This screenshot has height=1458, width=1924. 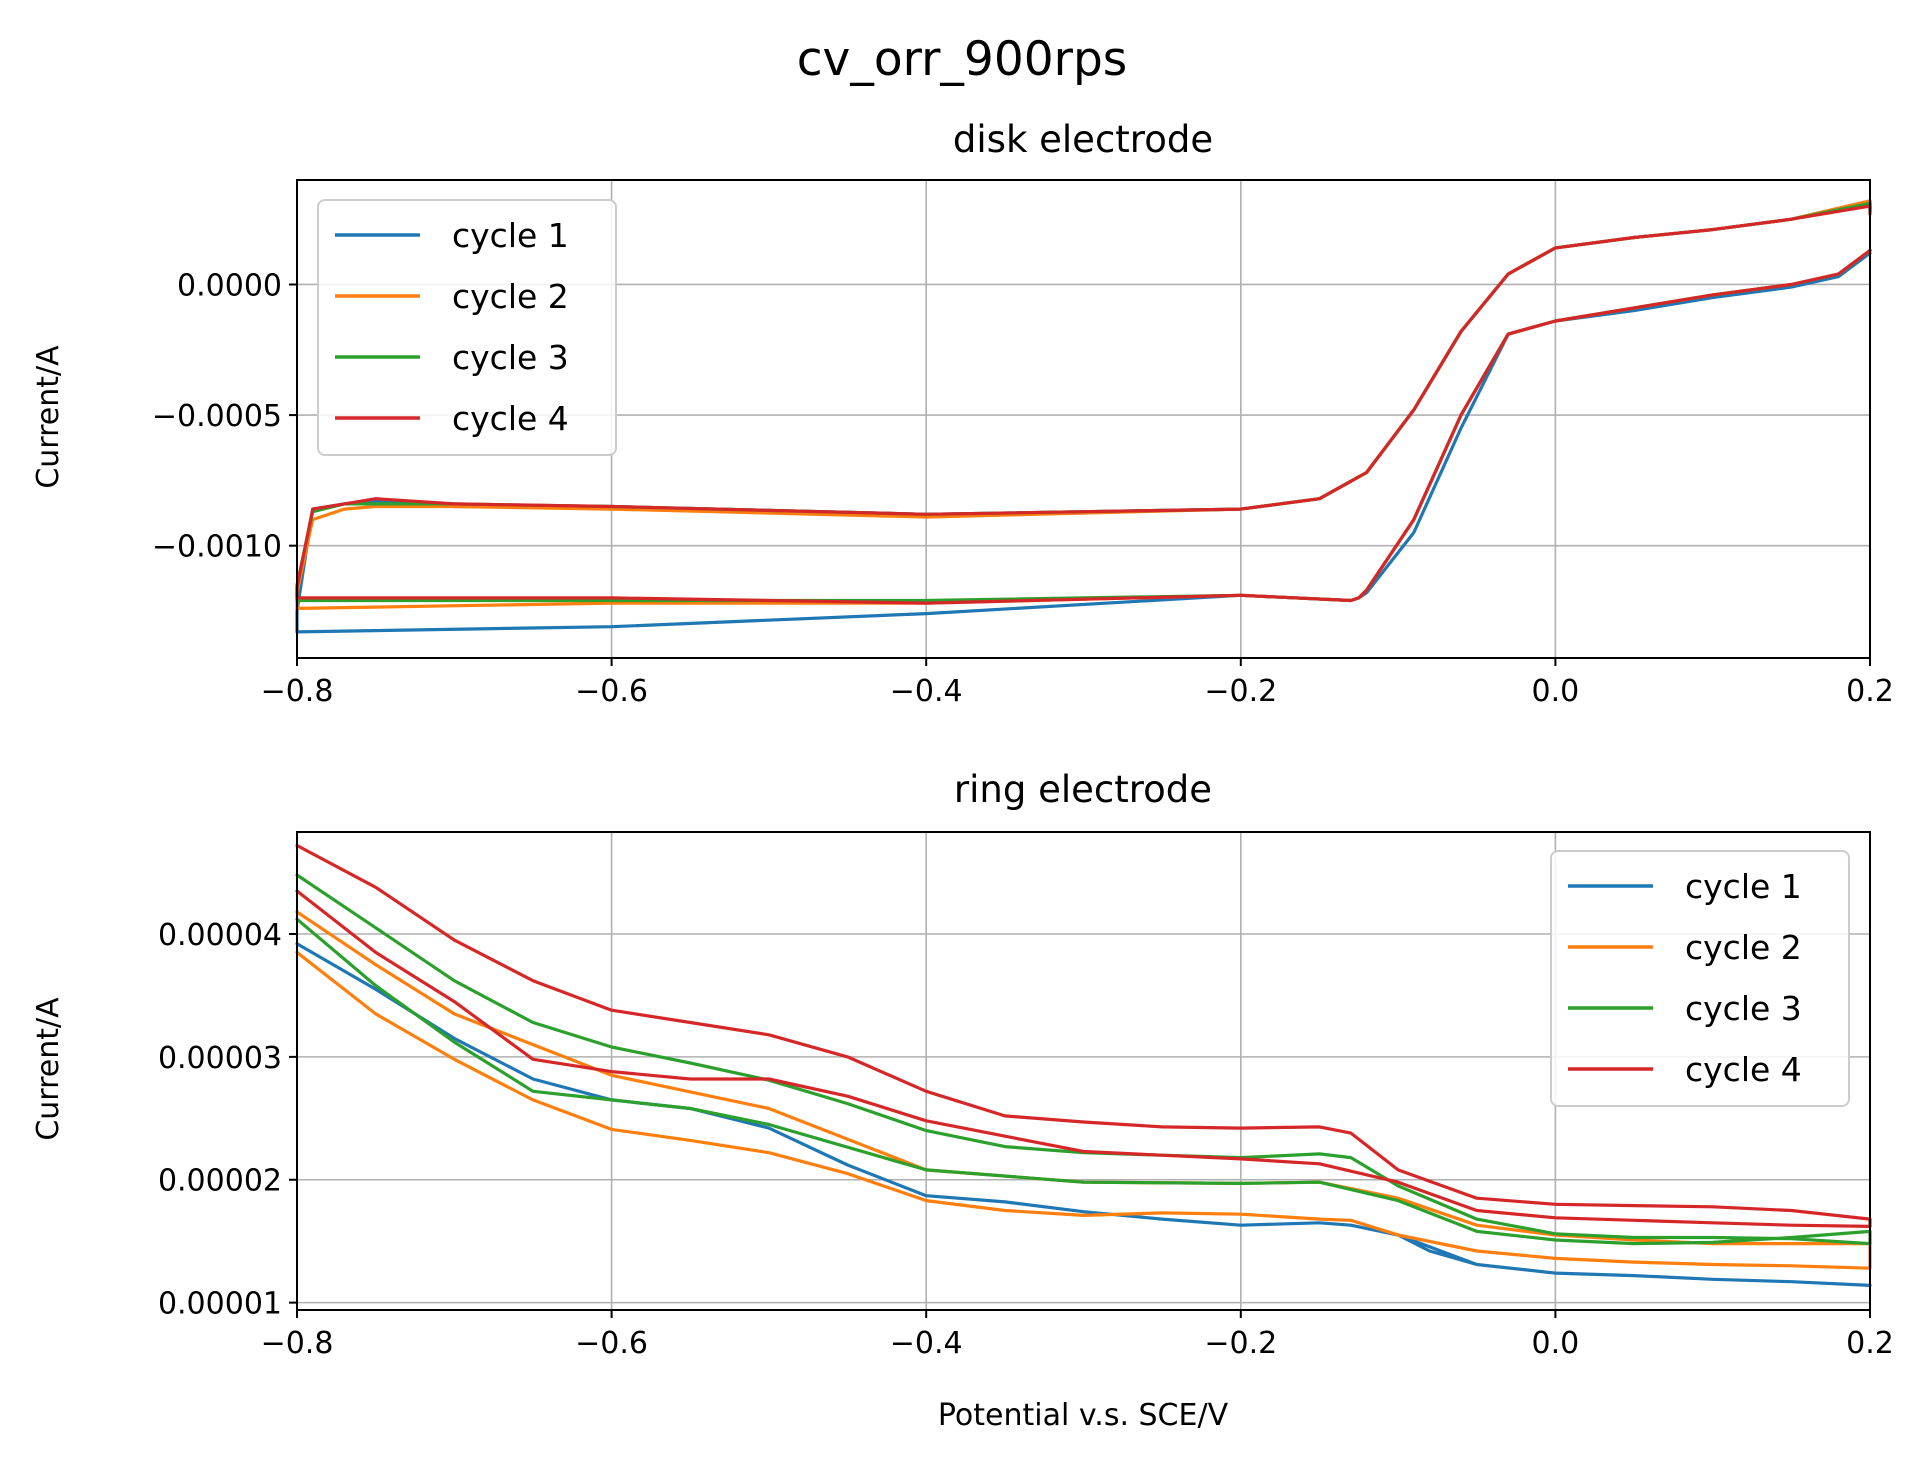 I want to click on ring-legend-label-cycle-2: cycle 2, so click(x=1743, y=947).